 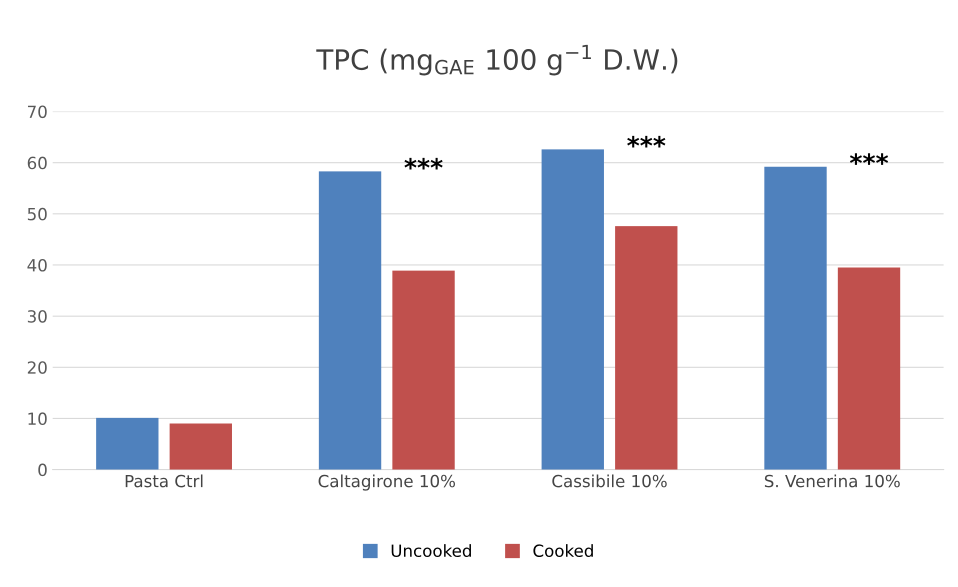 What do you see at coordinates (37, 163) in the screenshot?
I see `y-tick-label: 60` at bounding box center [37, 163].